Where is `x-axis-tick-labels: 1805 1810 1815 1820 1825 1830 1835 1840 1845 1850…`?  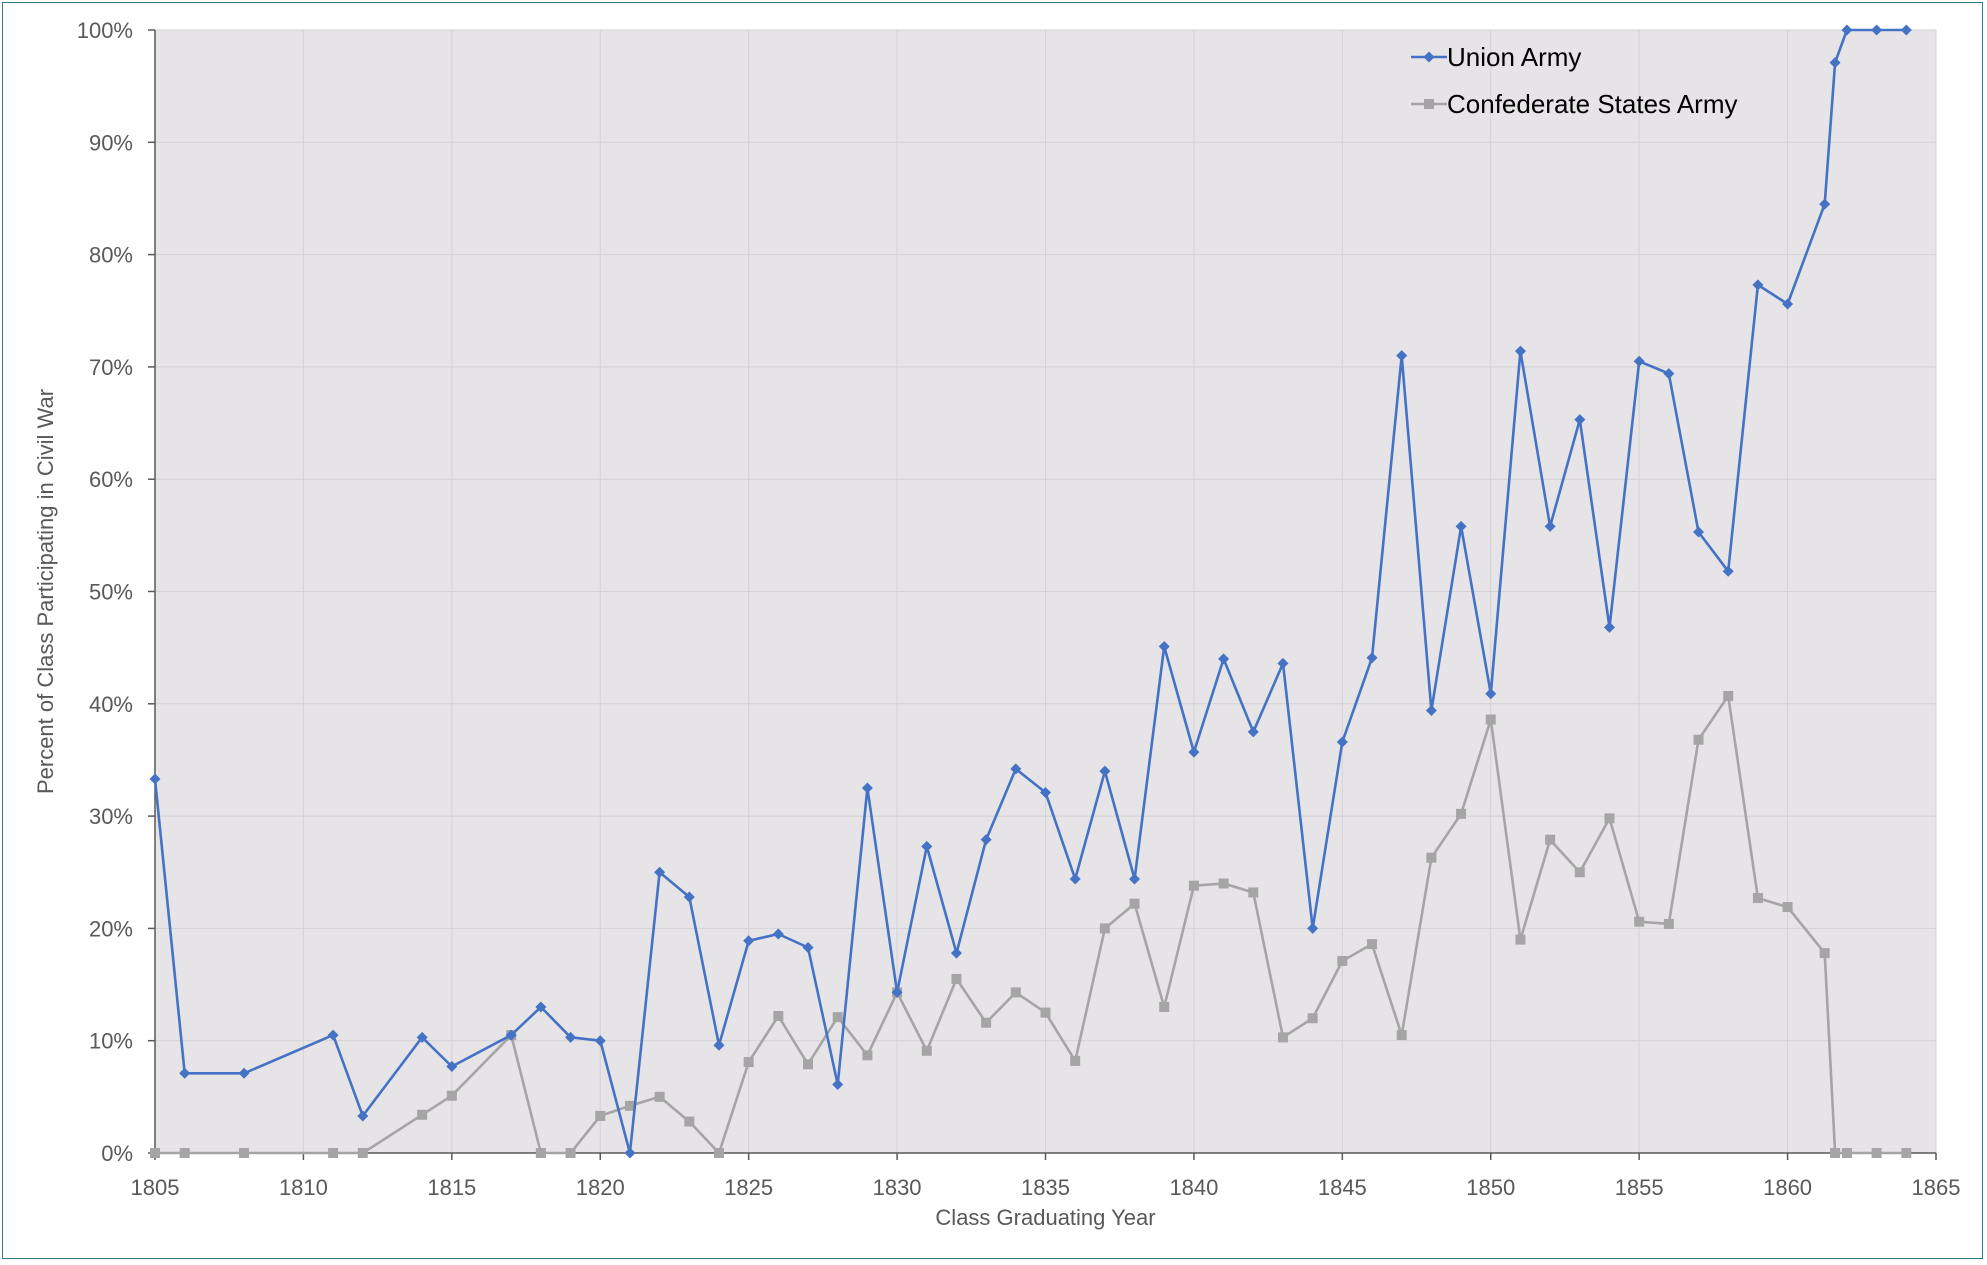
x-axis-tick-labels: 1805 1810 1815 1820 1825 1830 1835 1840 1845 1850… is located at coordinates (1046, 1187).